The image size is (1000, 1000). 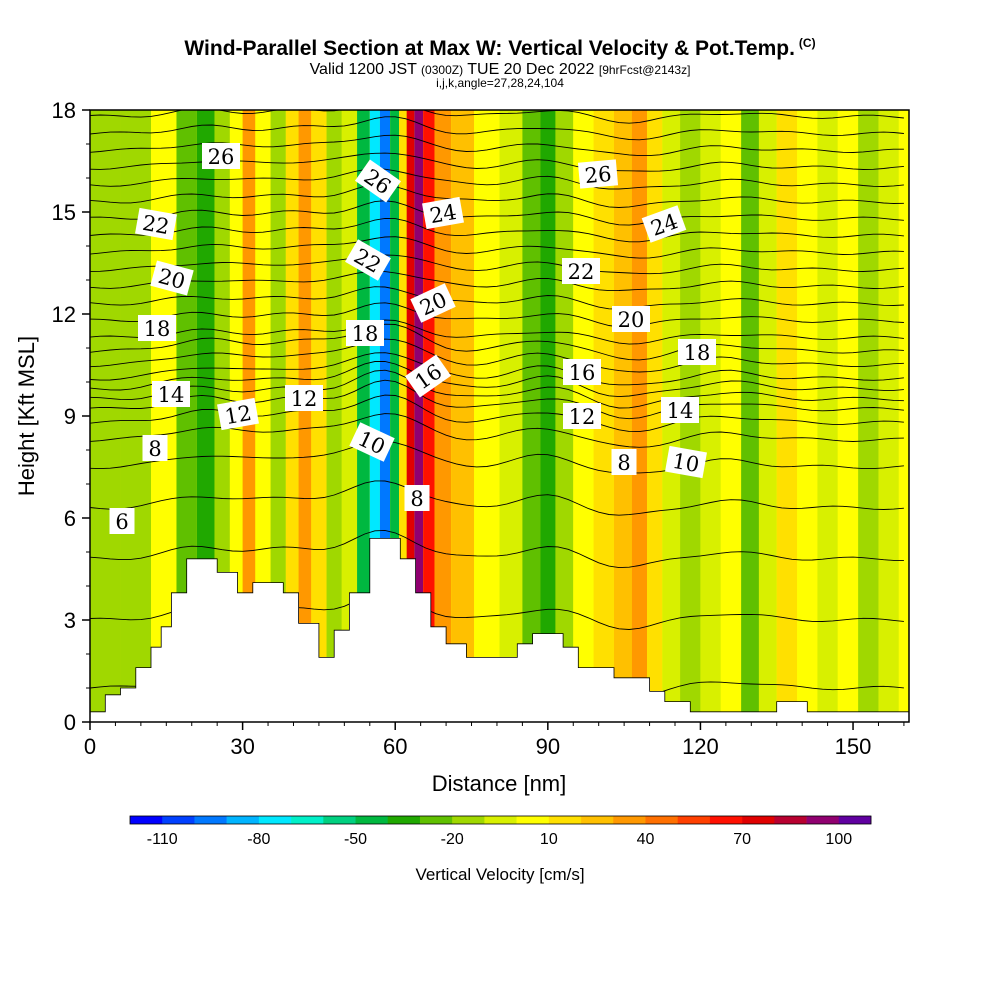 What do you see at coordinates (499, 874) in the screenshot?
I see `colorbar-title: Vertical Velocity [cm/s]` at bounding box center [499, 874].